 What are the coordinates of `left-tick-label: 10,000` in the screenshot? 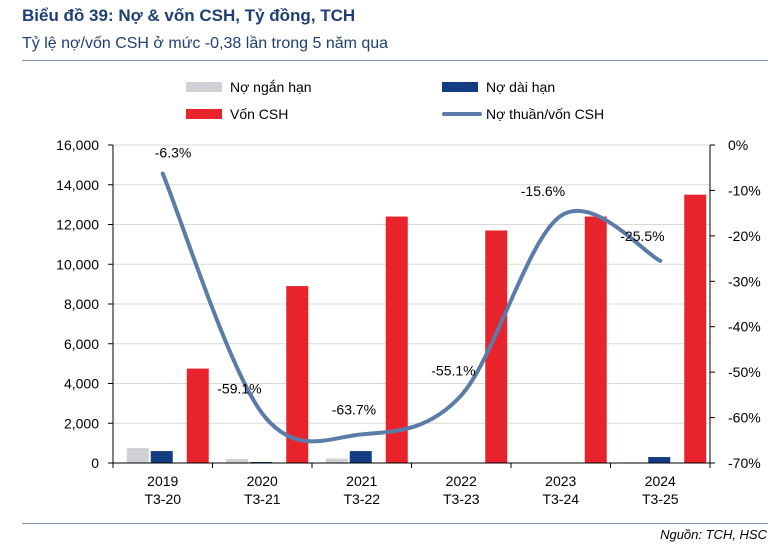 It's located at (77, 264).